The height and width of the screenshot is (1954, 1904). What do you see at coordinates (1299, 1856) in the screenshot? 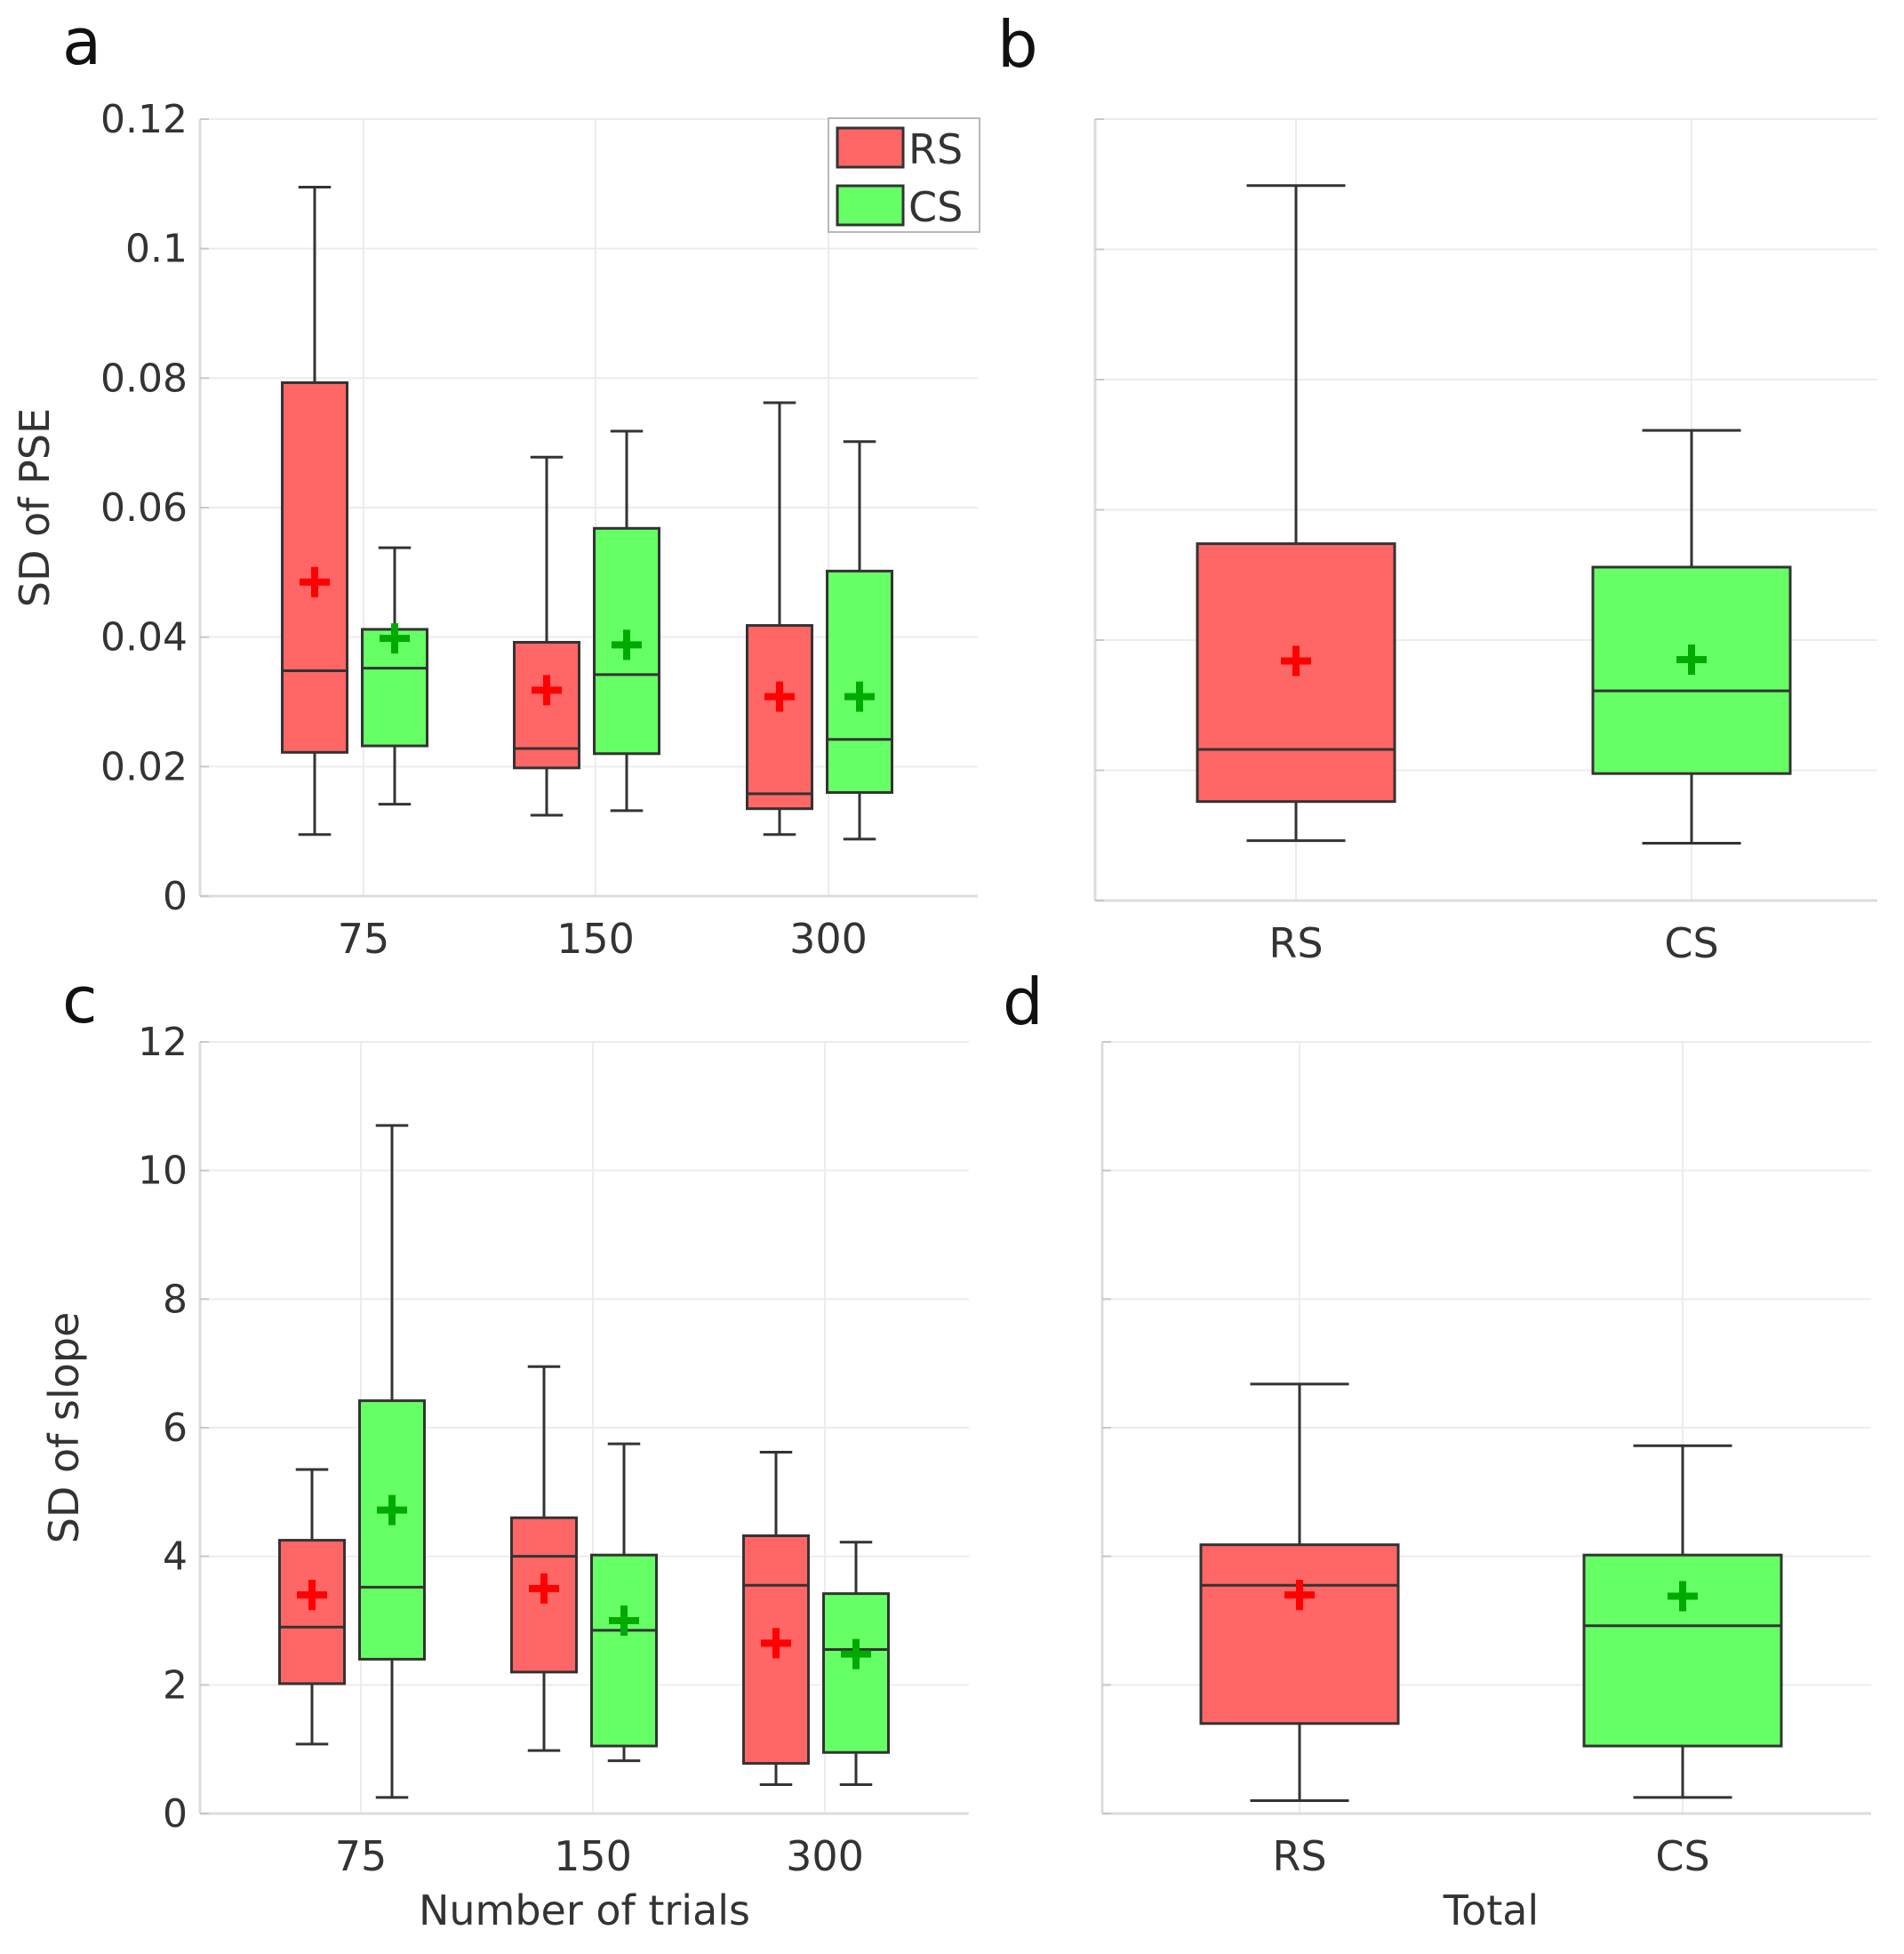
I see `x-tick-label-d-0: RS` at bounding box center [1299, 1856].